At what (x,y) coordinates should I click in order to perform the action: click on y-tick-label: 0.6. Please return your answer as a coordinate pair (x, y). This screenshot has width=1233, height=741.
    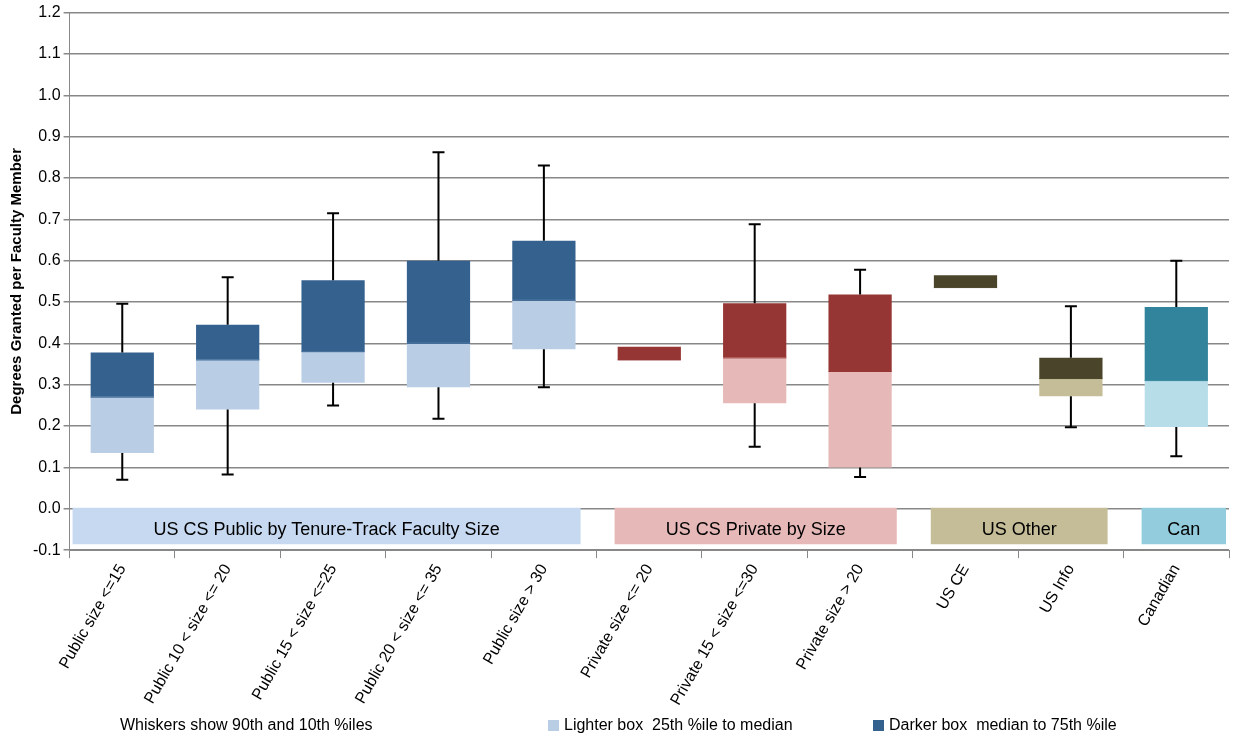
    Looking at the image, I should click on (49, 260).